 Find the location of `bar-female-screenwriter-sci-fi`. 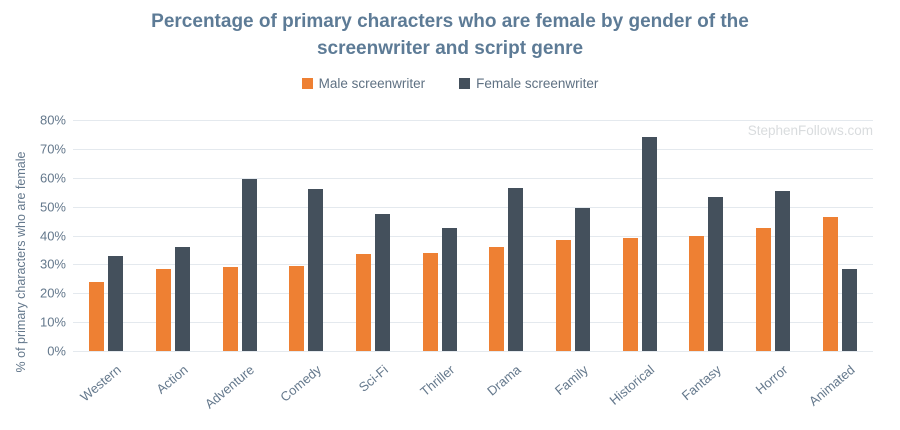

bar-female-screenwriter-sci-fi is located at coordinates (383, 282).